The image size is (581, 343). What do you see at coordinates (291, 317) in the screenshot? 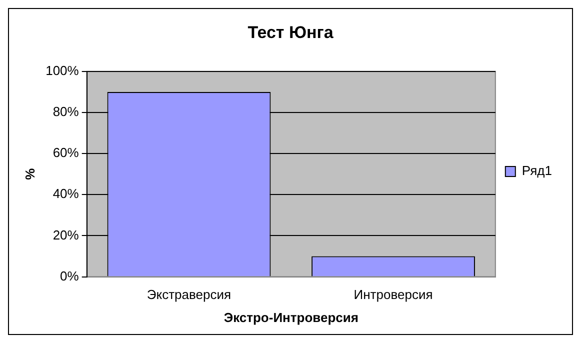
I see `x-axis-title: Экстро-Интроверсия` at bounding box center [291, 317].